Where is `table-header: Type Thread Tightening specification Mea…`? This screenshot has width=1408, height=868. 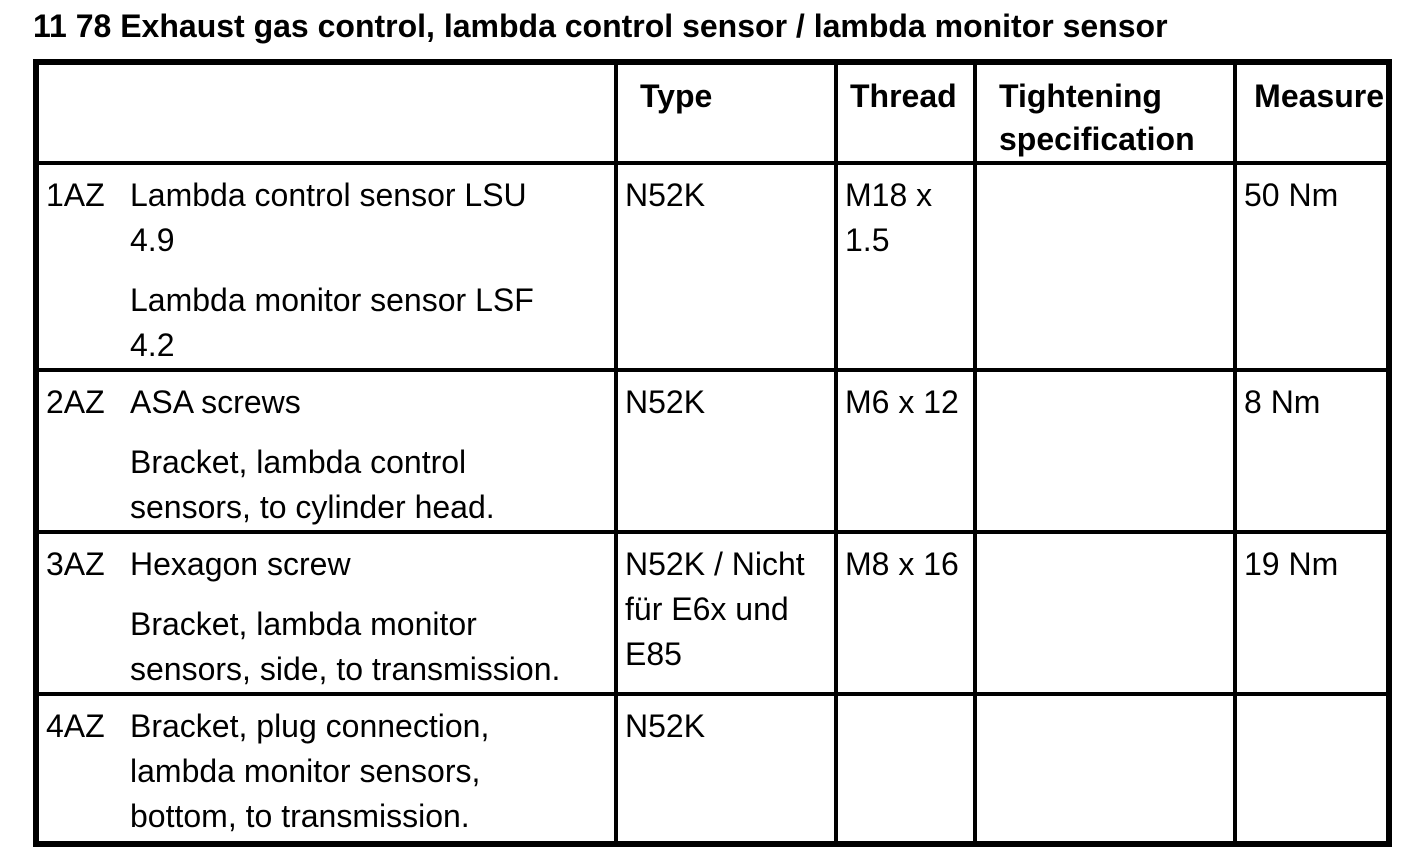
table-header: Type Thread Tightening specification Mea… is located at coordinates (712, 112).